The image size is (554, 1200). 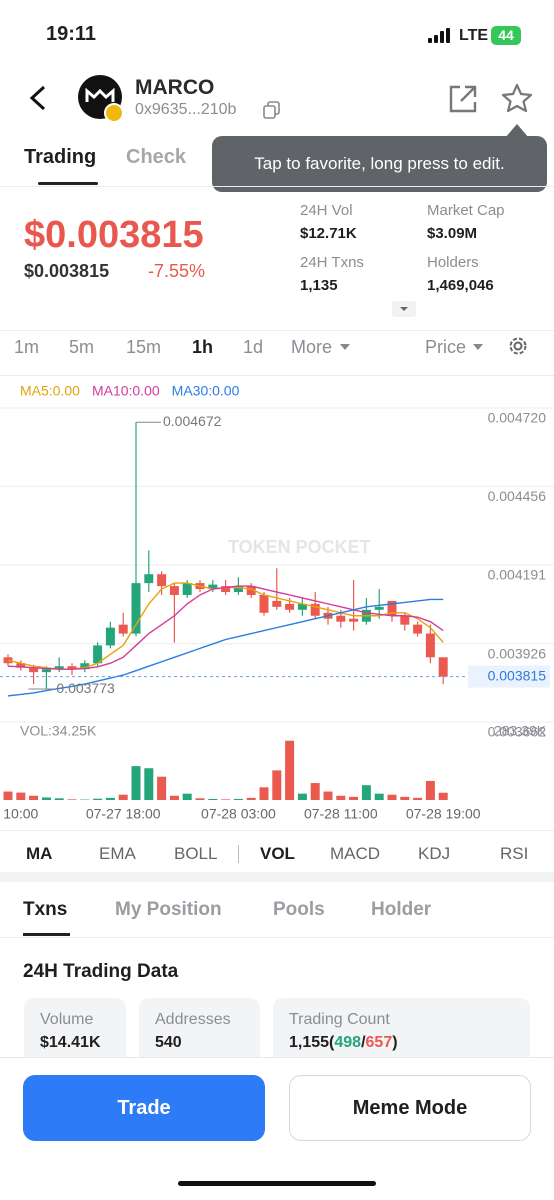 What do you see at coordinates (401, 910) in the screenshot?
I see `tab: Holder` at bounding box center [401, 910].